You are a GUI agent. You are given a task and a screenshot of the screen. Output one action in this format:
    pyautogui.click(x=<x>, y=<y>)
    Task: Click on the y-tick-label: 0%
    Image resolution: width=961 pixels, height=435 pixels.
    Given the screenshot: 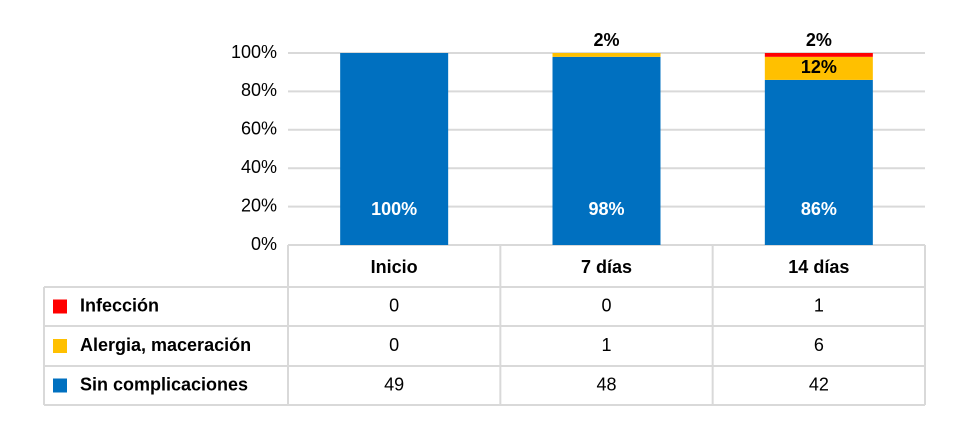 What is the action you would take?
    pyautogui.click(x=264, y=244)
    